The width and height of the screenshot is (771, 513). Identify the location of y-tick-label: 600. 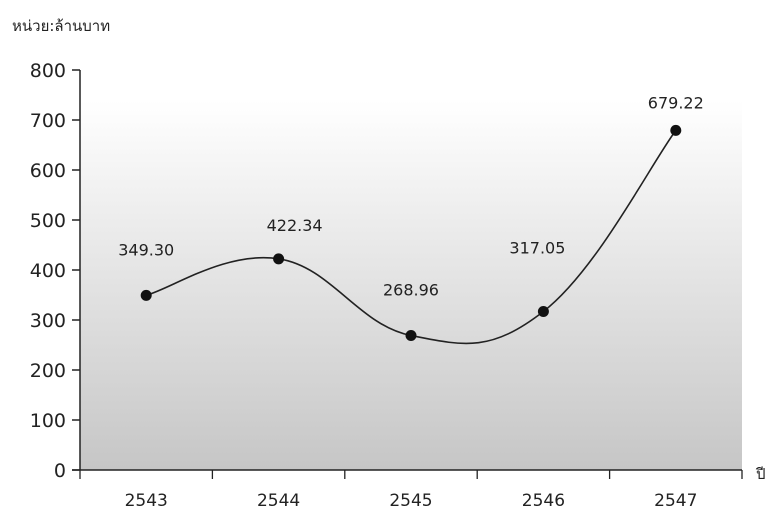
(48, 171).